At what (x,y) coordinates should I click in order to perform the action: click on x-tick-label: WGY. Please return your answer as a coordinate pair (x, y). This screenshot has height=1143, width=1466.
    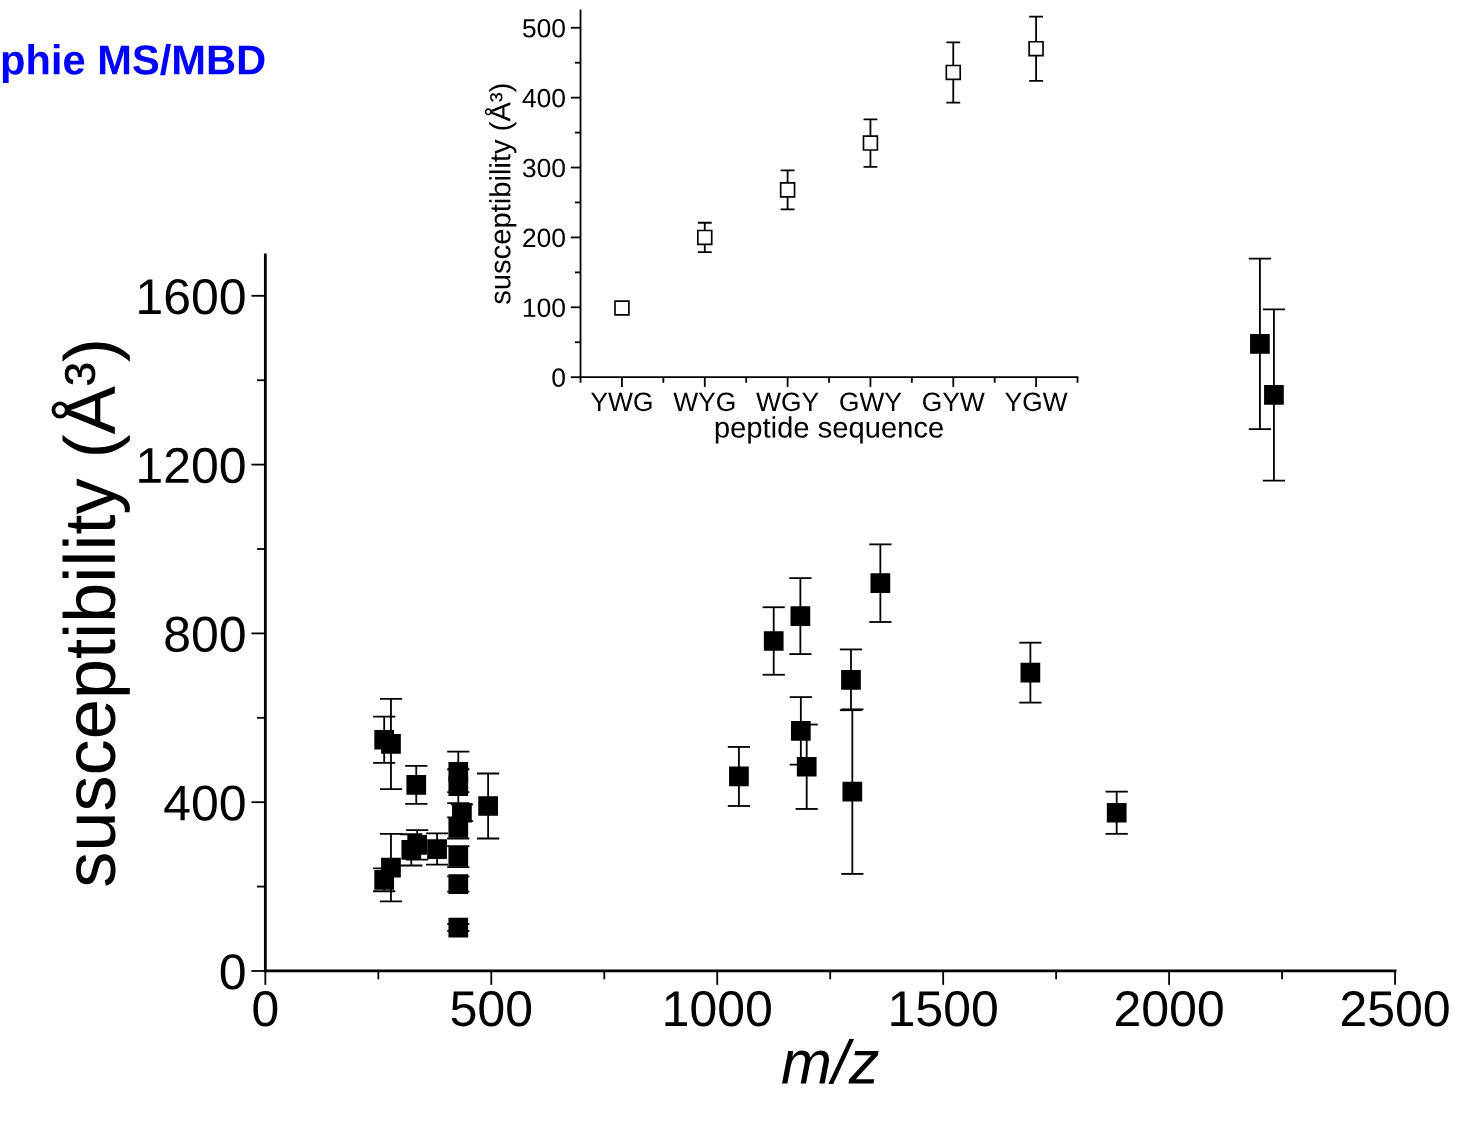
    Looking at the image, I should click on (787, 402).